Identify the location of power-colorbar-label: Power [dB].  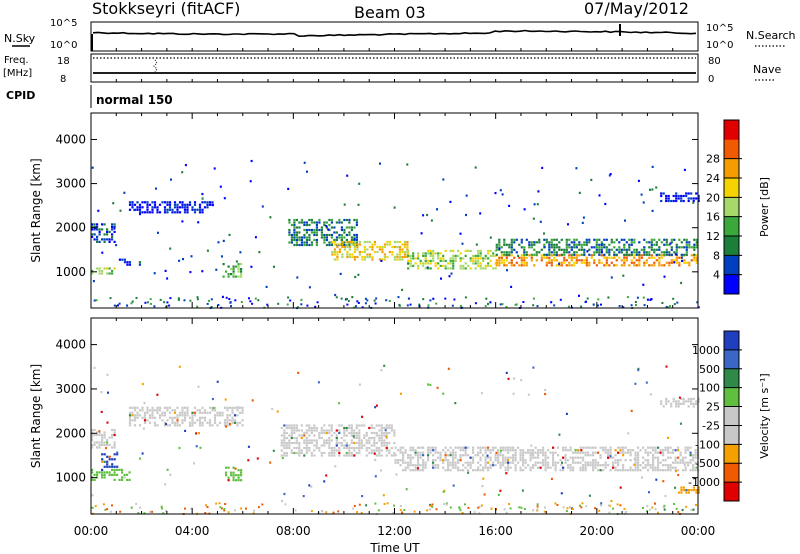
(764, 207).